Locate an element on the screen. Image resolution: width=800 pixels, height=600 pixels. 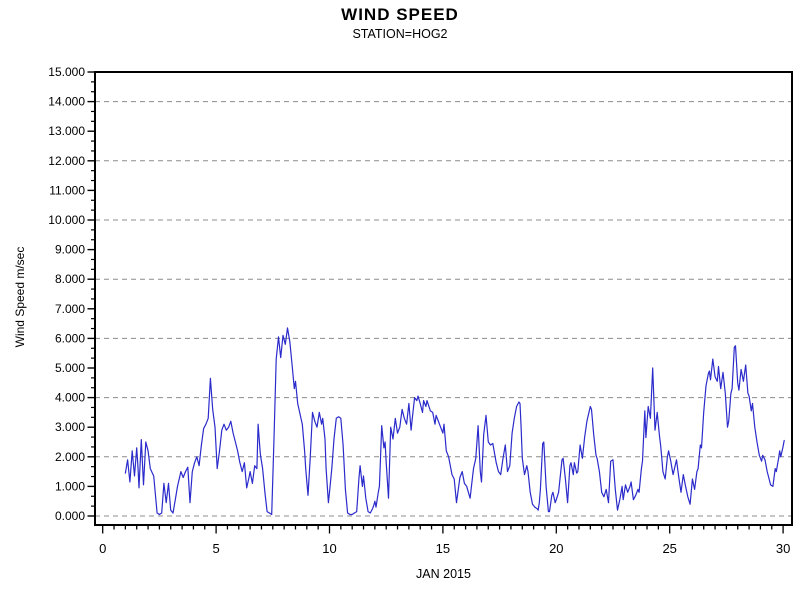
x-tick-label: 25 is located at coordinates (669, 548).